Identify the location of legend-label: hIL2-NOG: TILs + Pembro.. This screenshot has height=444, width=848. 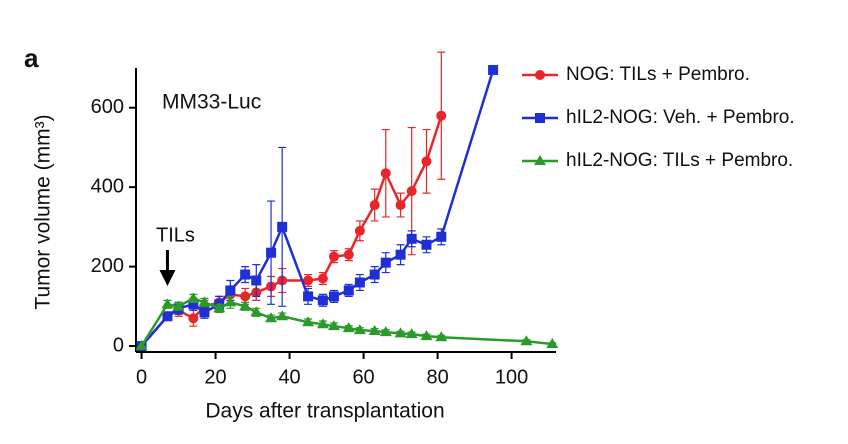
(679, 160).